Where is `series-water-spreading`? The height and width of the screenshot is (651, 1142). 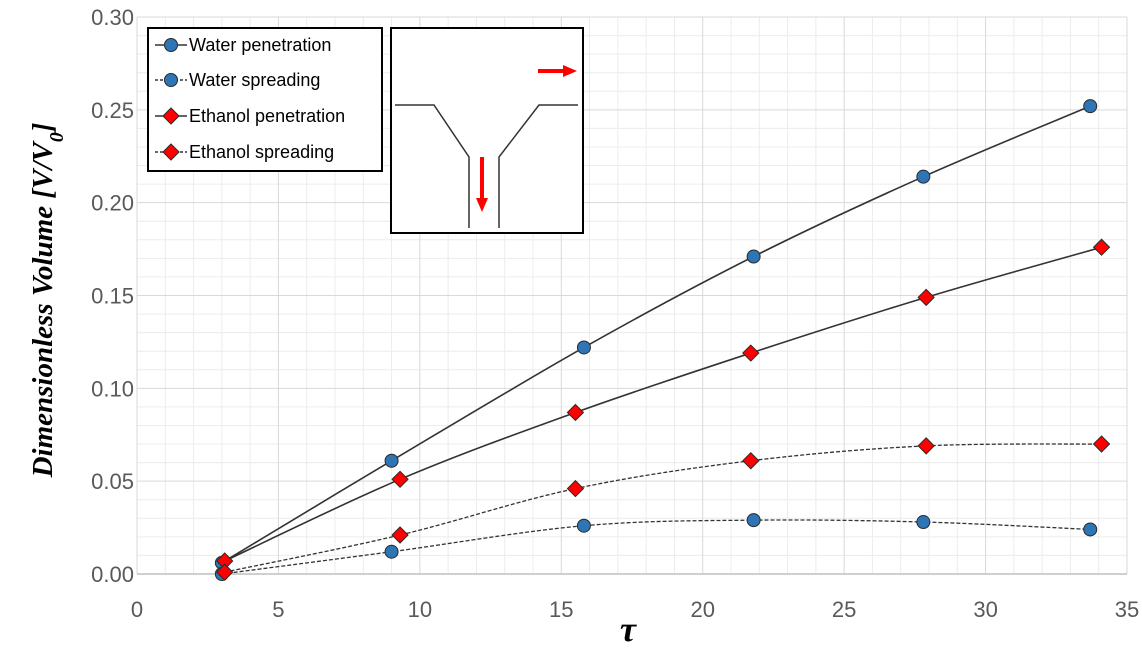
series-water-spreading is located at coordinates (656, 547).